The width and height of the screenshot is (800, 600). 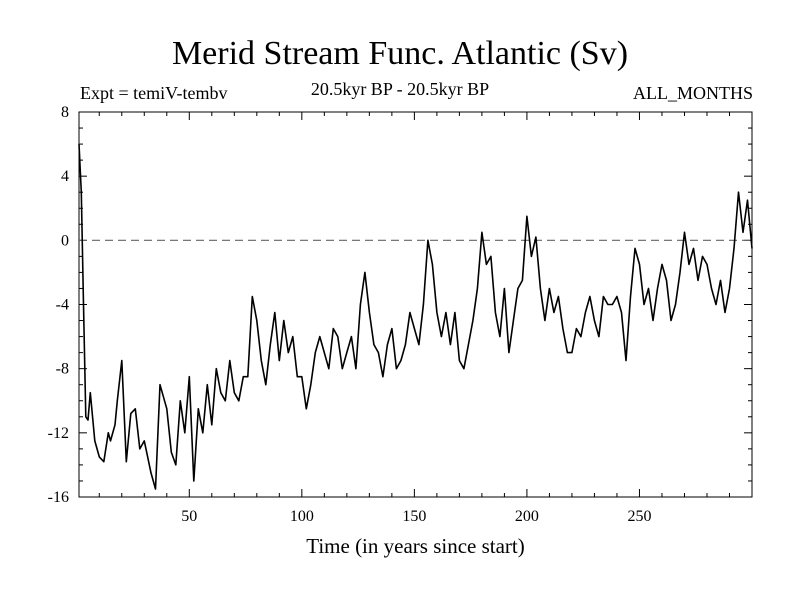 What do you see at coordinates (65, 240) in the screenshot?
I see `y-tick-label: 0` at bounding box center [65, 240].